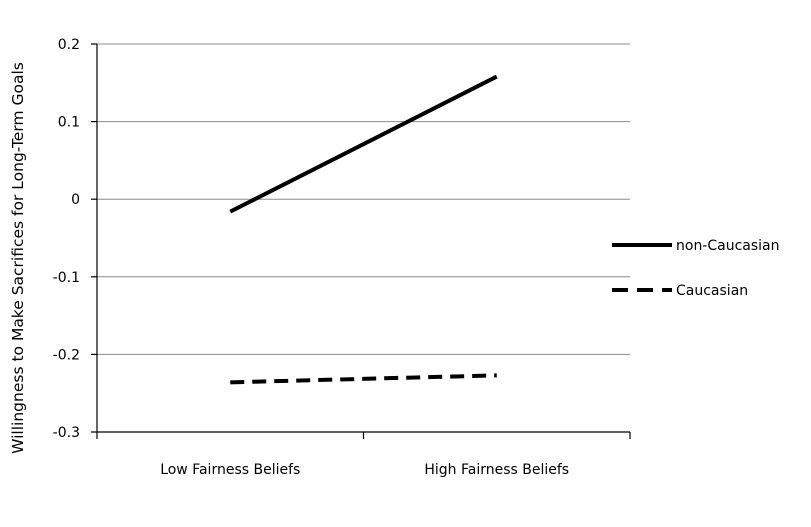 This screenshot has width=811, height=527. What do you see at coordinates (230, 470) in the screenshot?
I see `x-tick-label: Low Fairness Beliefs` at bounding box center [230, 470].